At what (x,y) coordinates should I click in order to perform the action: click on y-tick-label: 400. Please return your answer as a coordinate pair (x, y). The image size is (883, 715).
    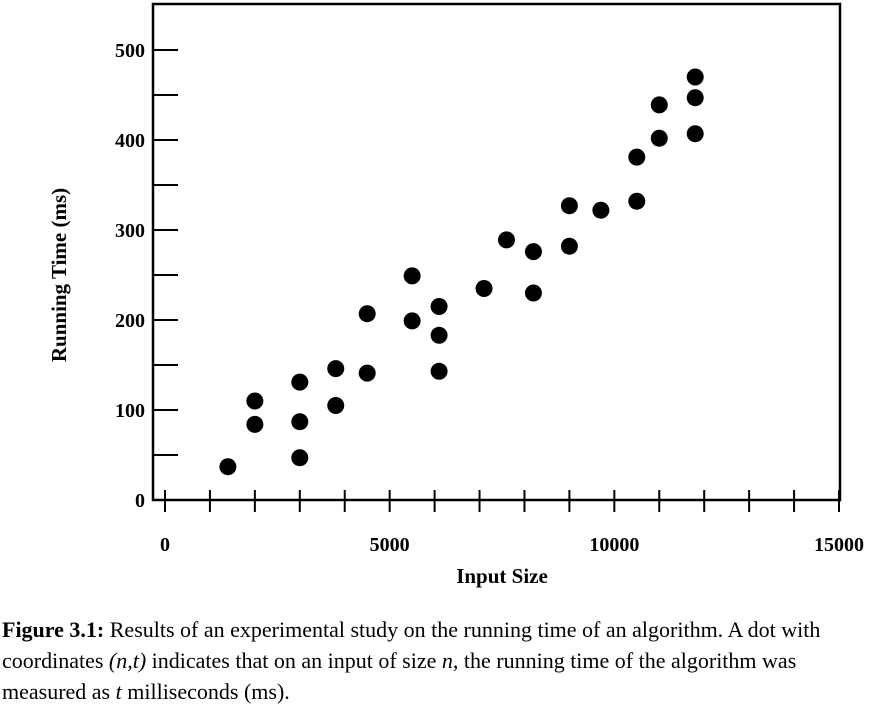
    Looking at the image, I should click on (130, 141).